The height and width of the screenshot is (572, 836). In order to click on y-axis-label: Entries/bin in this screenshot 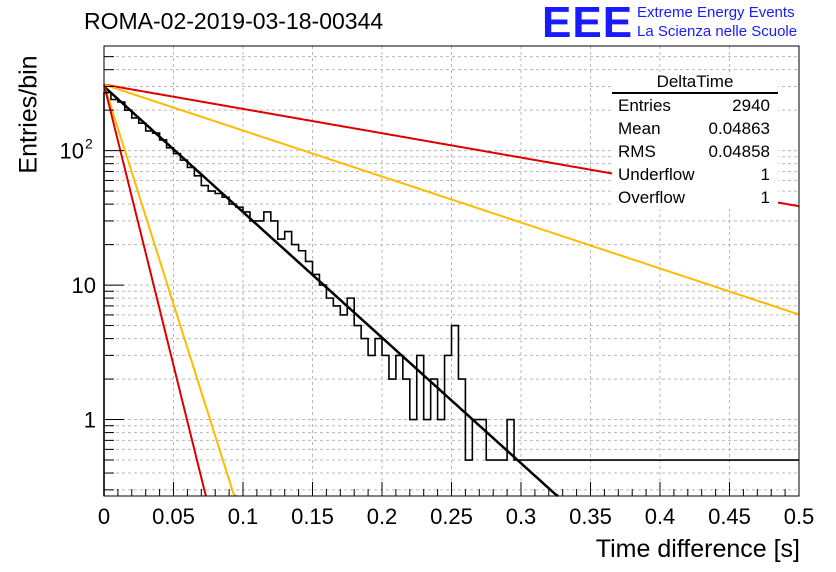, I will do `click(28, 114)`.